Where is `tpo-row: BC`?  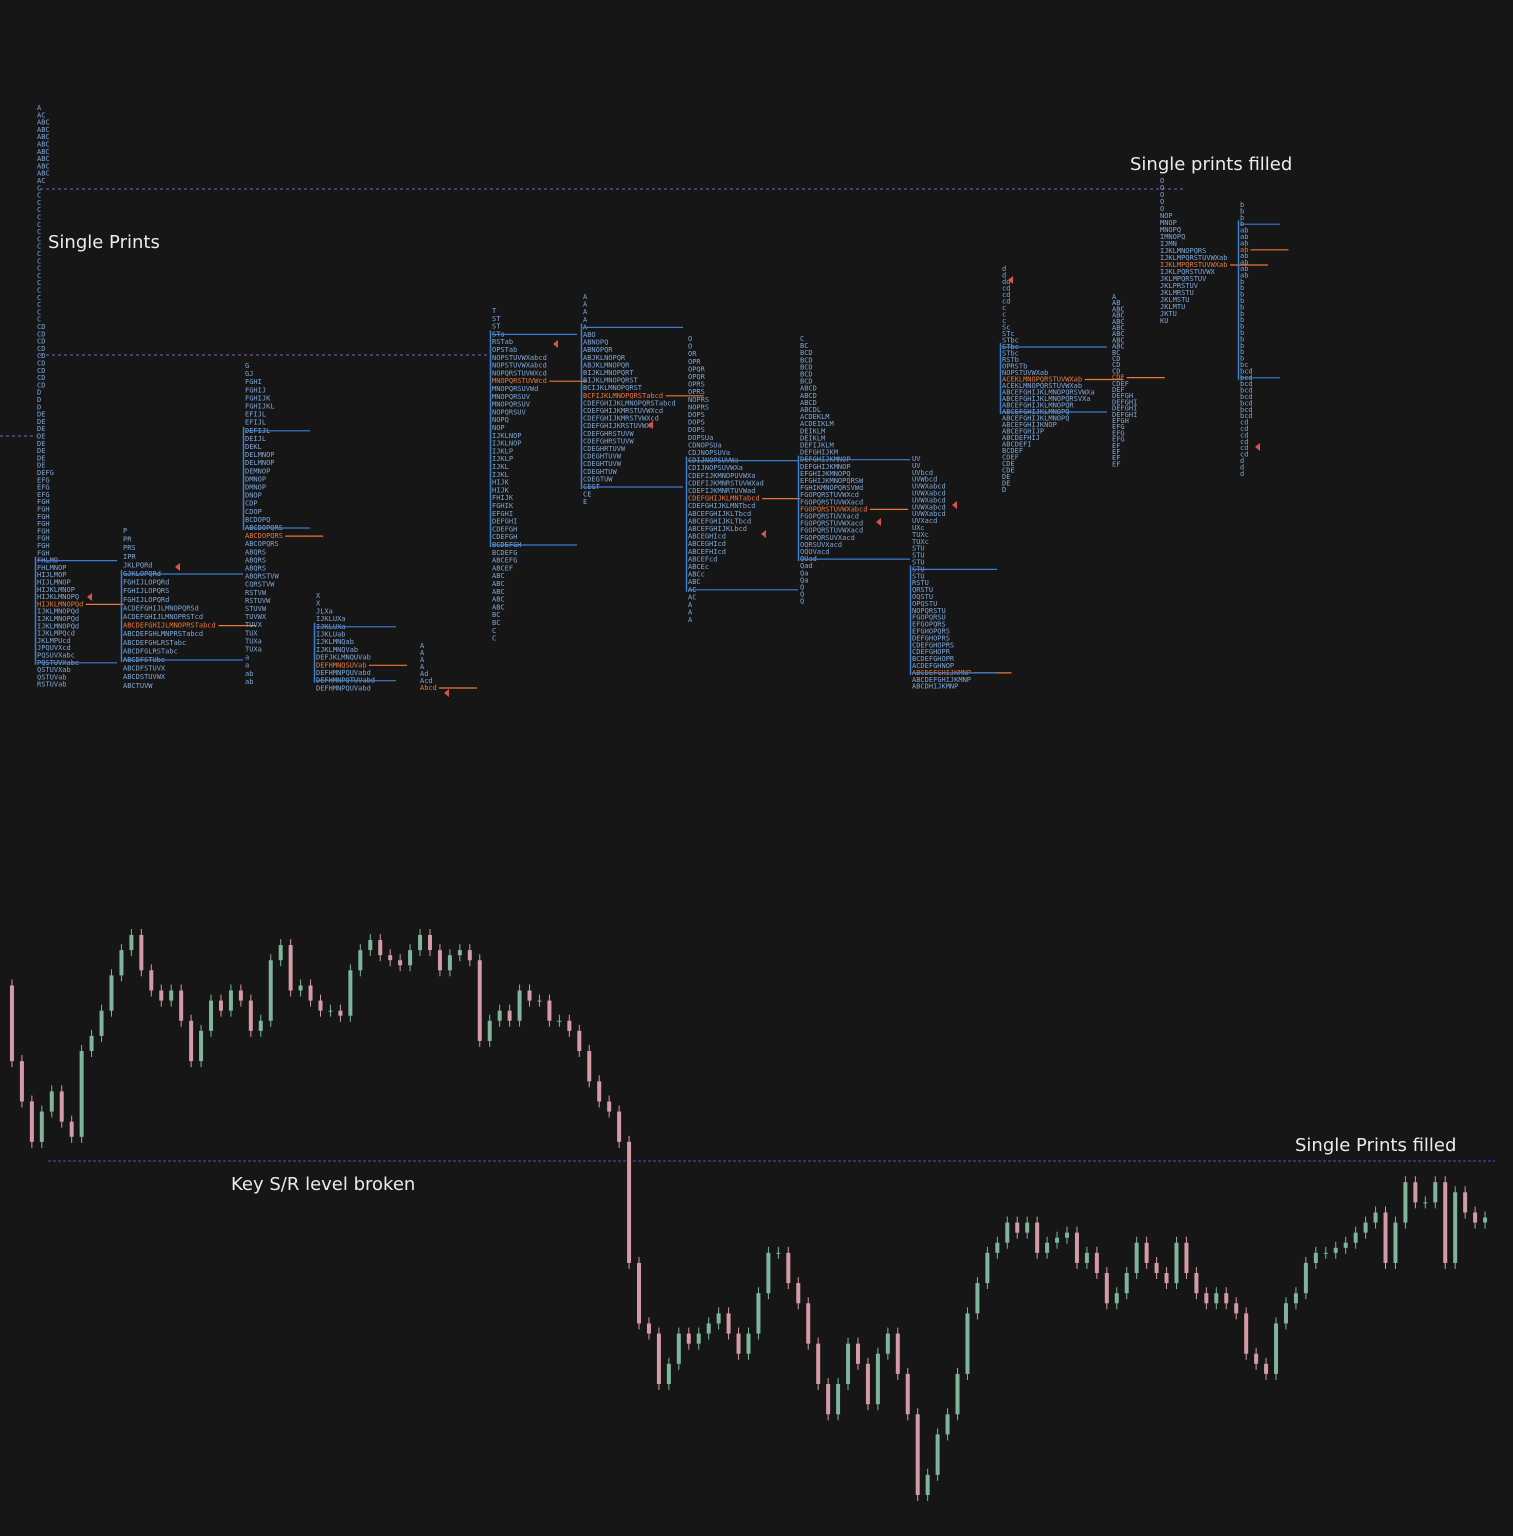
tpo-row: BC is located at coordinates (496, 615).